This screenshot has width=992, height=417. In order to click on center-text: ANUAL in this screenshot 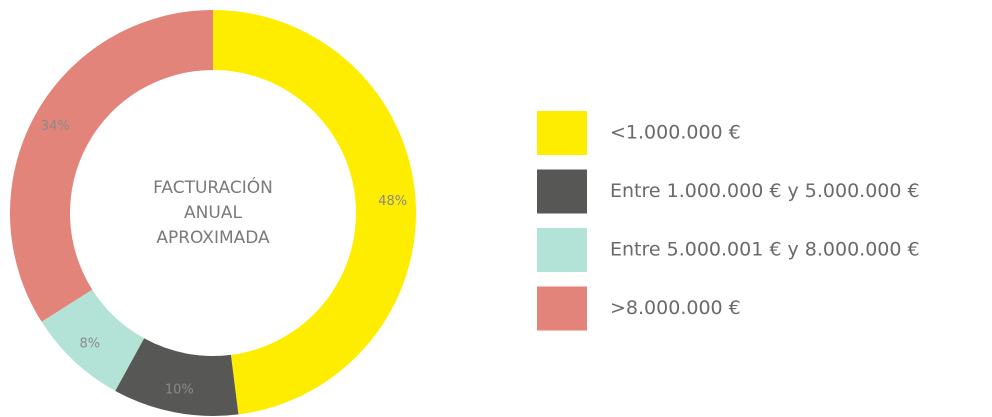, I will do `click(213, 213)`.